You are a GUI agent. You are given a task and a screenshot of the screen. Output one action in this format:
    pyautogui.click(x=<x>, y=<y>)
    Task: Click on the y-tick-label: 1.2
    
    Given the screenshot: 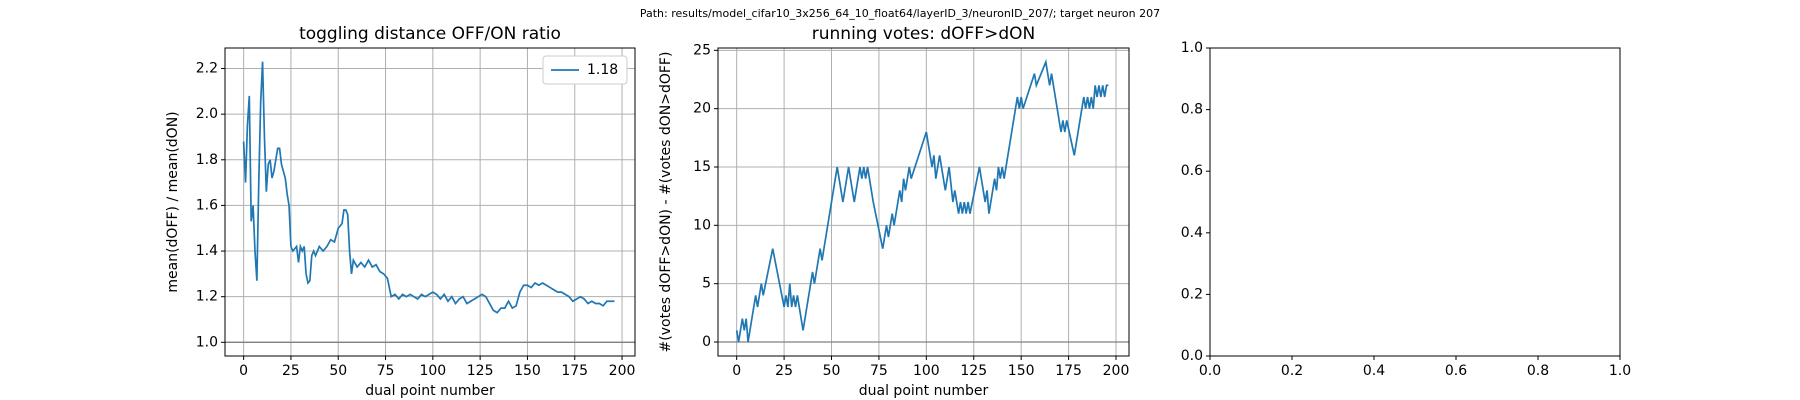 What is the action you would take?
    pyautogui.click(x=207, y=297)
    